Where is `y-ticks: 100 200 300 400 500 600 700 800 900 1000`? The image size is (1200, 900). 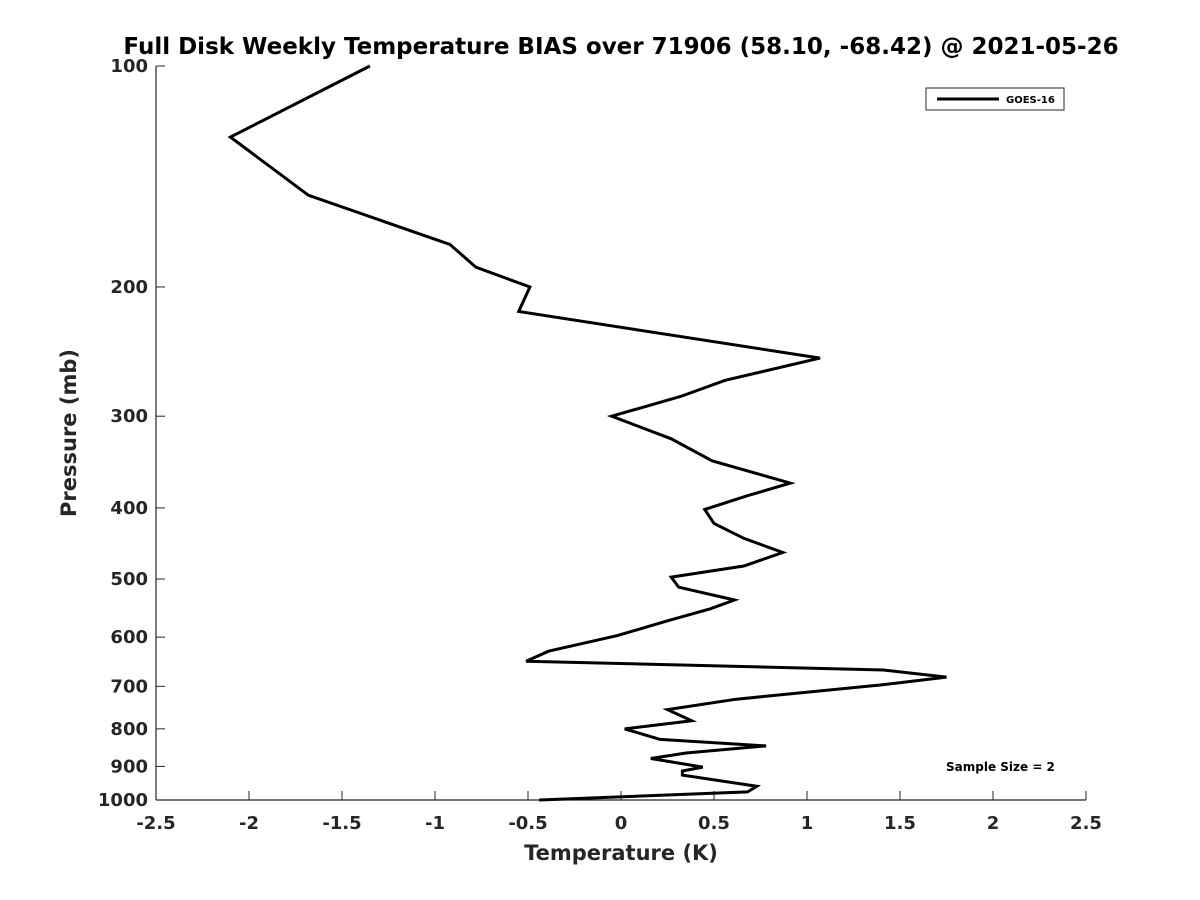 y-ticks: 100 200 300 400 500 600 700 800 900 1000 is located at coordinates (131, 433).